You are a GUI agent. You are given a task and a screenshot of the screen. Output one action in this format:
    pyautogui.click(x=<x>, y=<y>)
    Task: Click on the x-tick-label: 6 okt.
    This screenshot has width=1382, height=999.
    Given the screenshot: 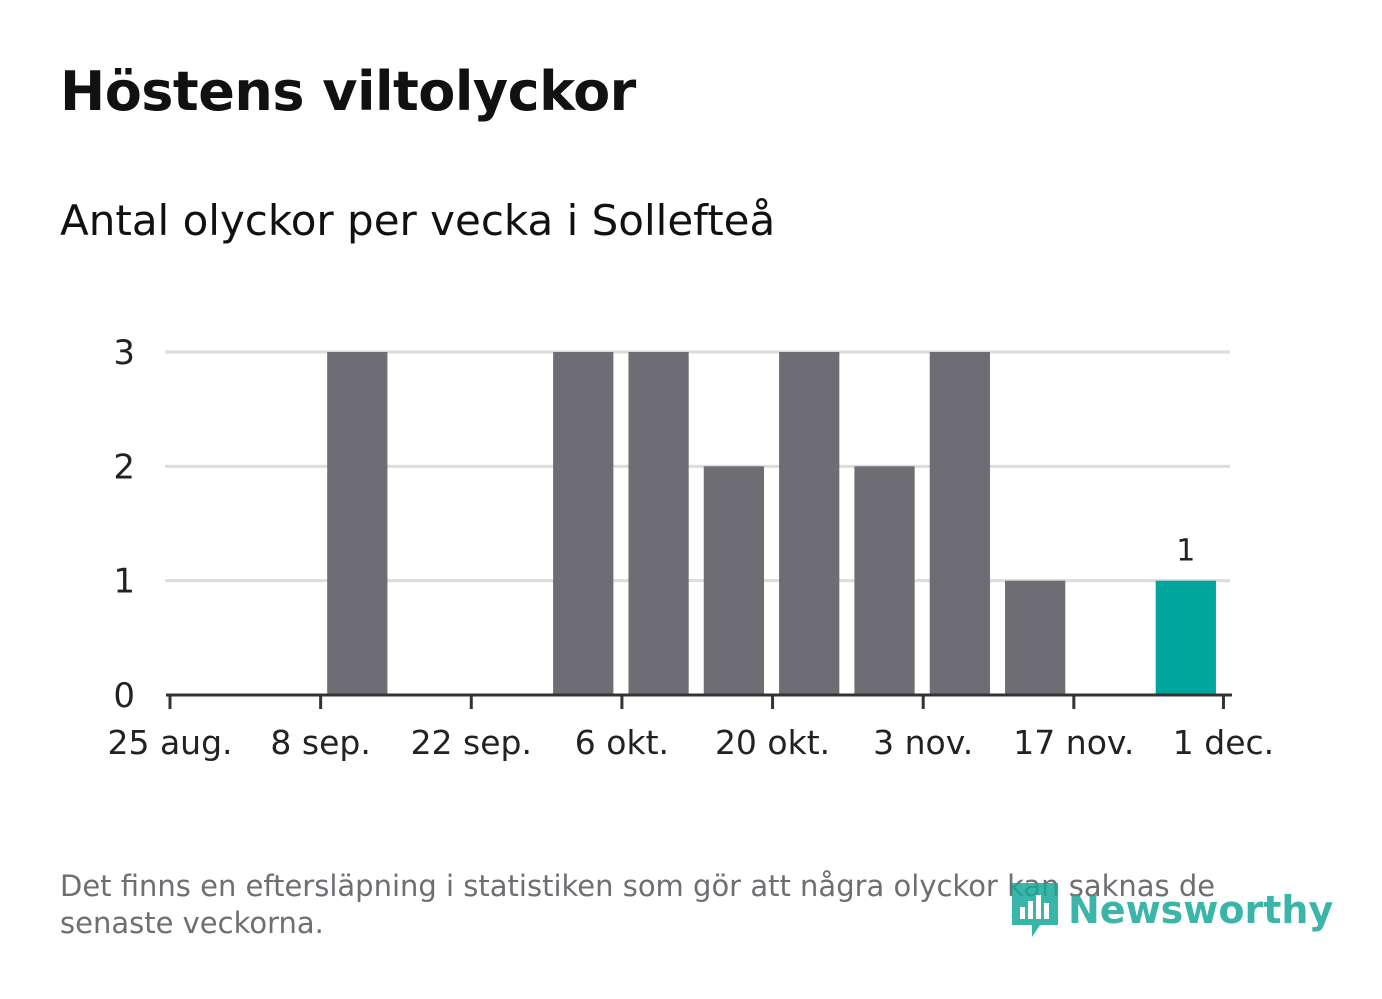 What is the action you would take?
    pyautogui.click(x=622, y=742)
    